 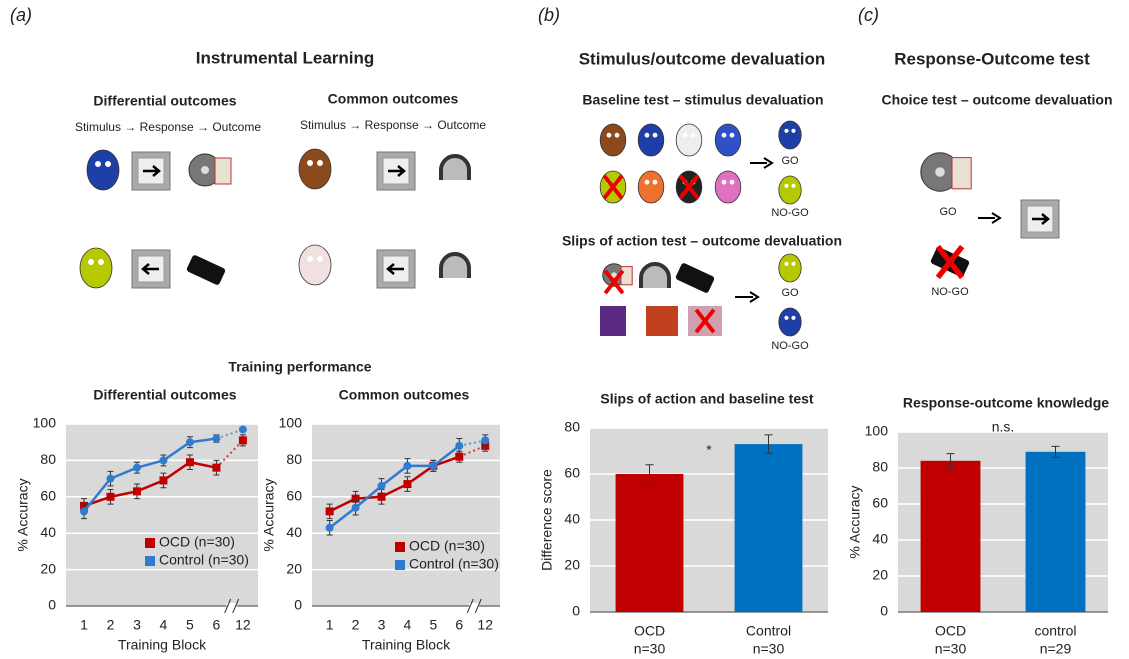 What do you see at coordinates (768, 631) in the screenshot?
I see `x-tick-label: Control` at bounding box center [768, 631].